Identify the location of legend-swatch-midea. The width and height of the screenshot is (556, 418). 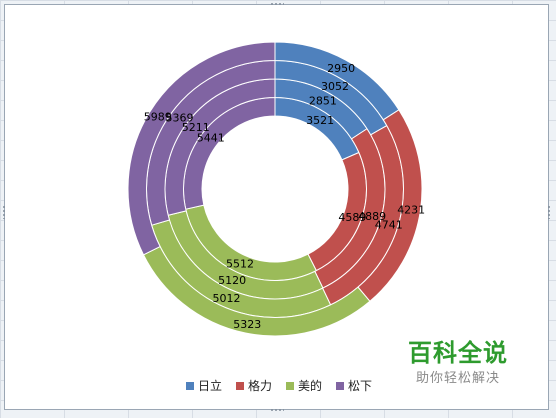
(290, 385).